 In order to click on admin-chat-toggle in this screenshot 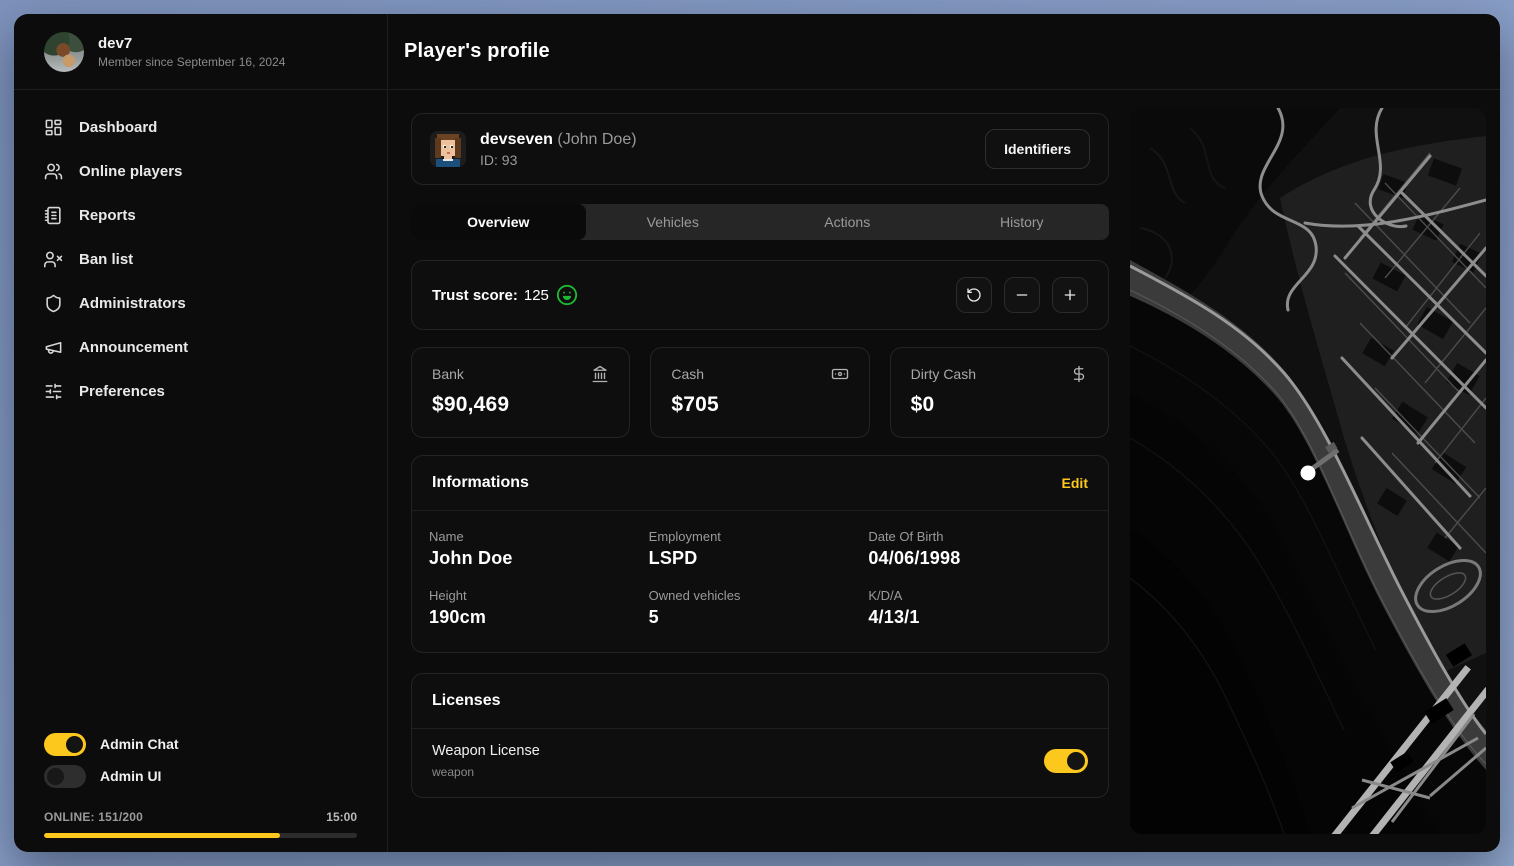, I will do `click(65, 744)`.